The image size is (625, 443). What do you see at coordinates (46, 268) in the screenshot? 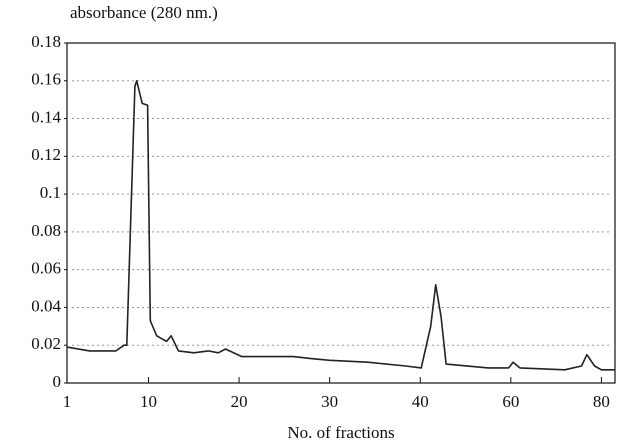
I see `y-tick-label: 0.06` at bounding box center [46, 268].